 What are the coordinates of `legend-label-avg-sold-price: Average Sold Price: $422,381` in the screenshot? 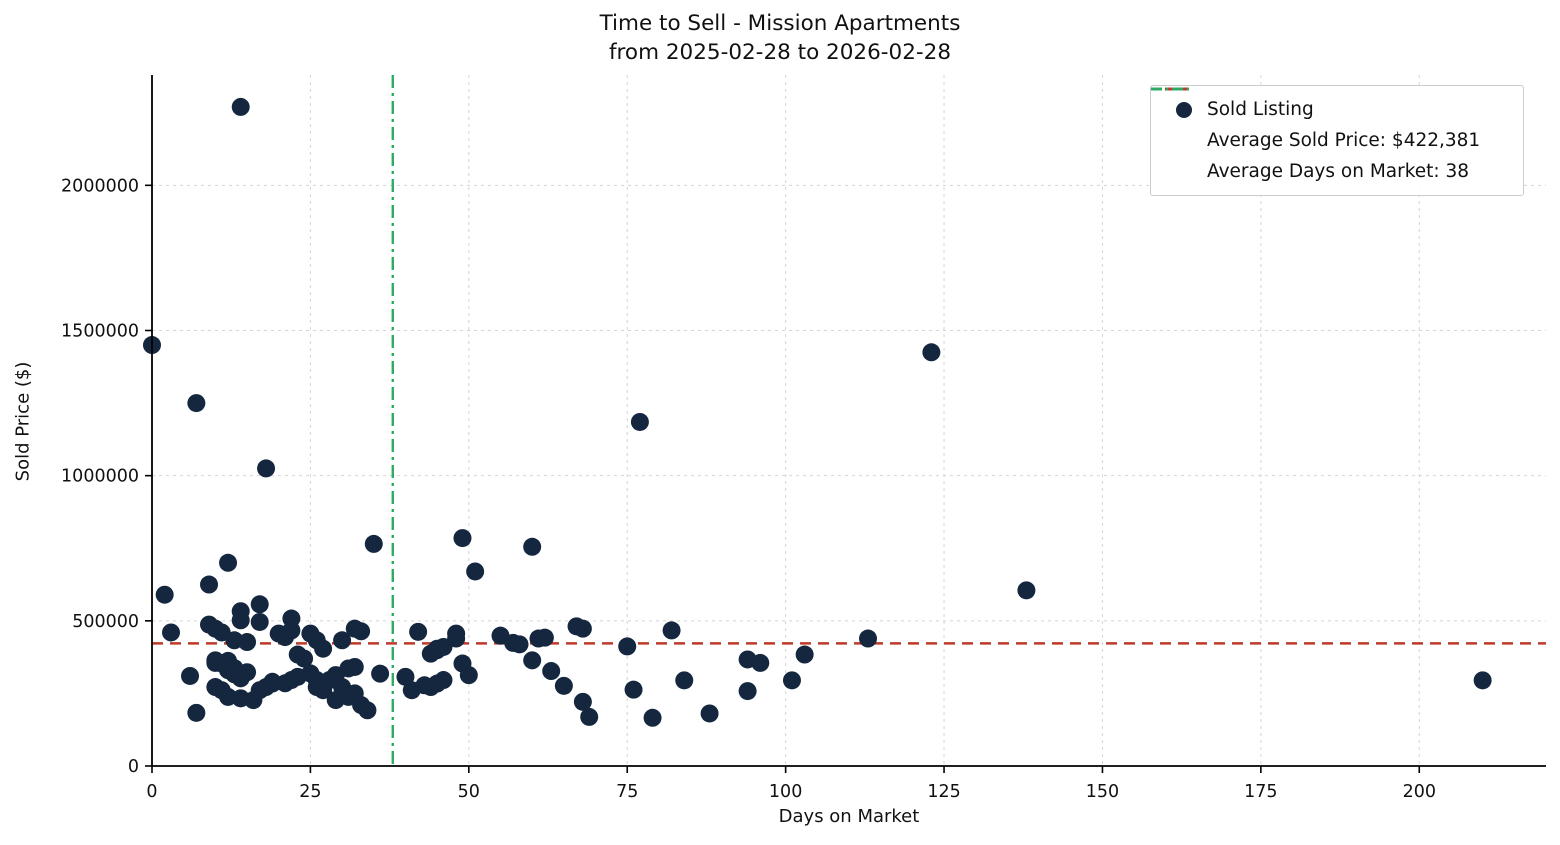 It's located at (1344, 140).